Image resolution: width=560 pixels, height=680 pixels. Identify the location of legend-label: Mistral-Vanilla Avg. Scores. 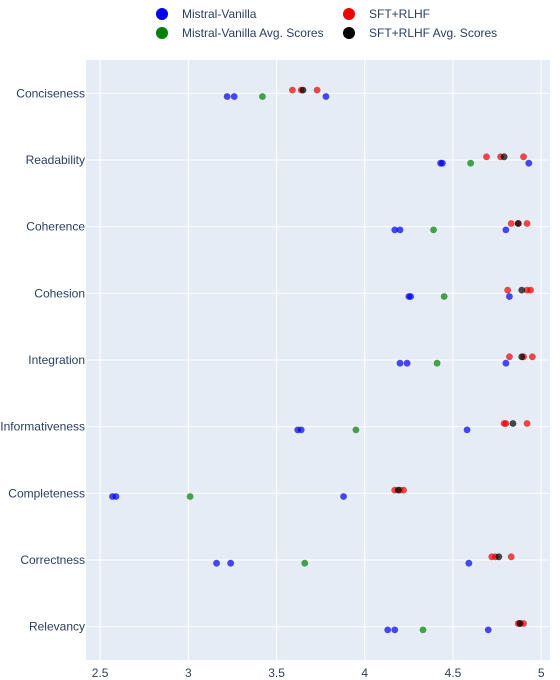
(253, 33).